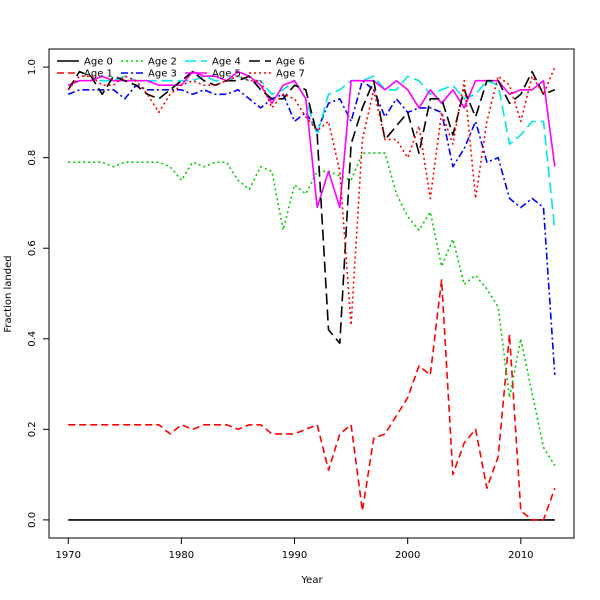 The image size is (600, 600). I want to click on x-tick-label: 2000, so click(407, 555).